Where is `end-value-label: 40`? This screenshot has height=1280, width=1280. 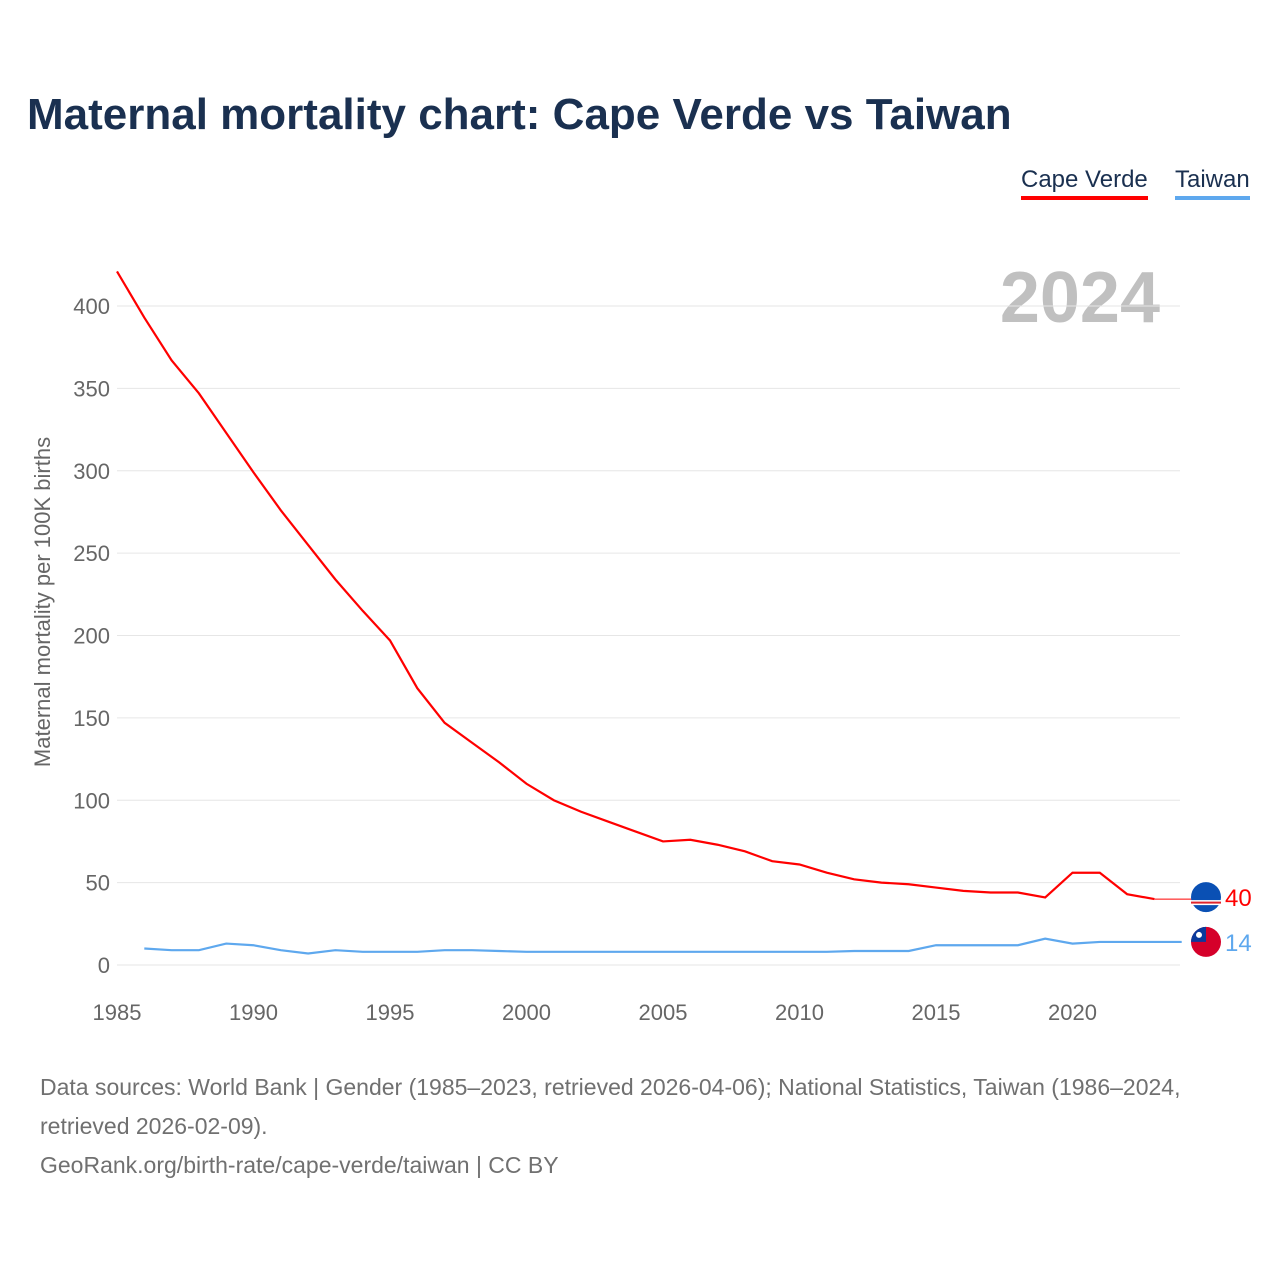
end-value-label: 40 is located at coordinates (1238, 898).